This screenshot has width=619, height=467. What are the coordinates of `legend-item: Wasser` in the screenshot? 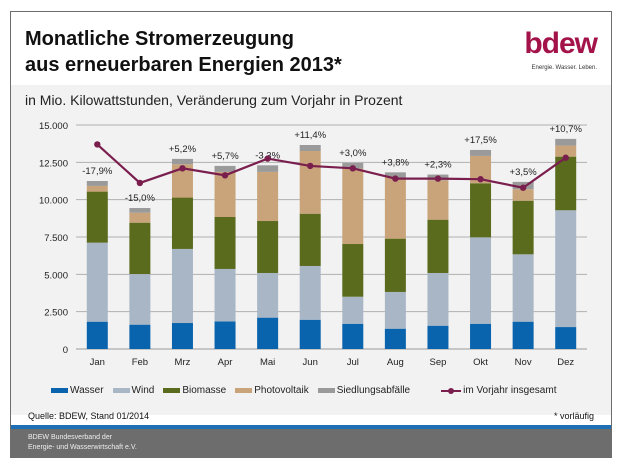 It's located at (77, 390).